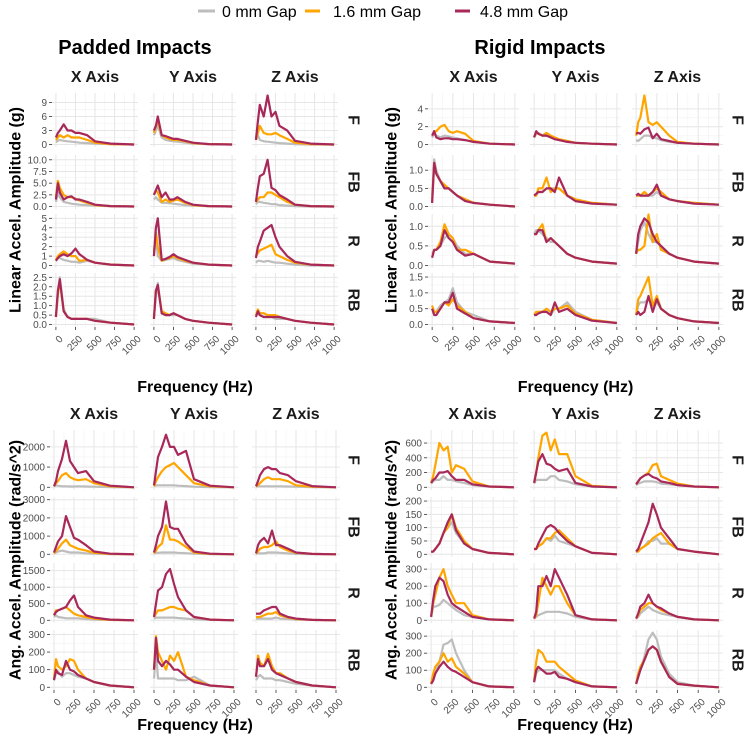 Image resolution: width=749 pixels, height=752 pixels. I want to click on y-tick-label: 400, so click(413, 458).